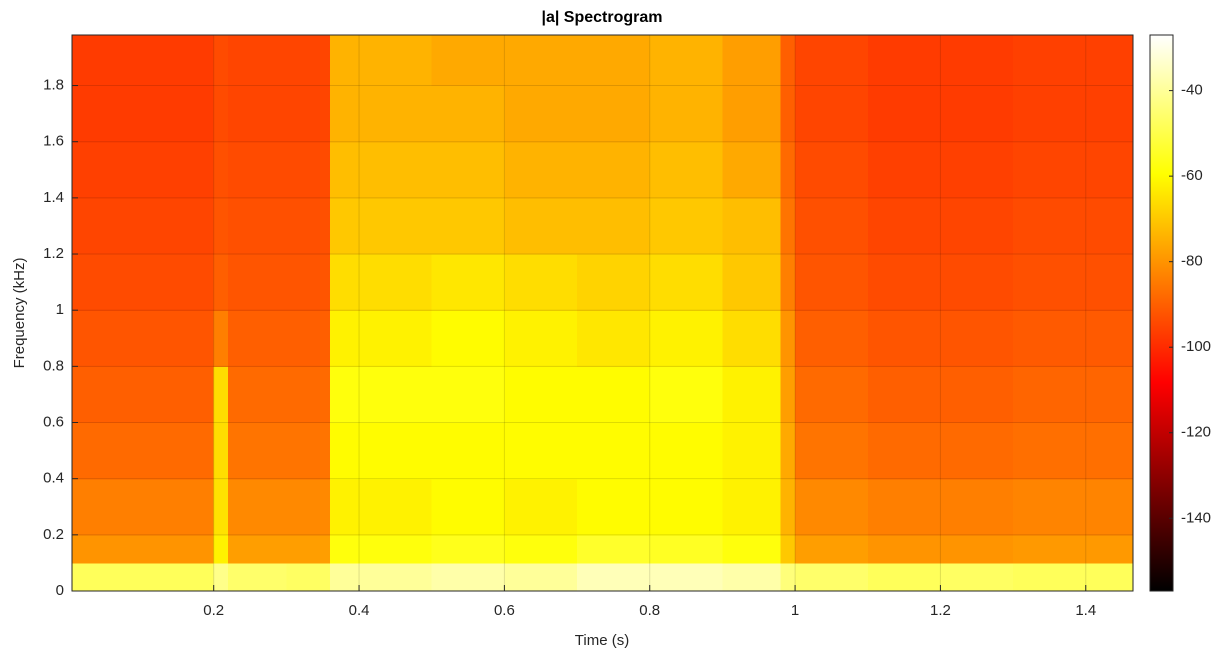 The image size is (1215, 656). I want to click on y-tick-label: 0.6, so click(53, 421).